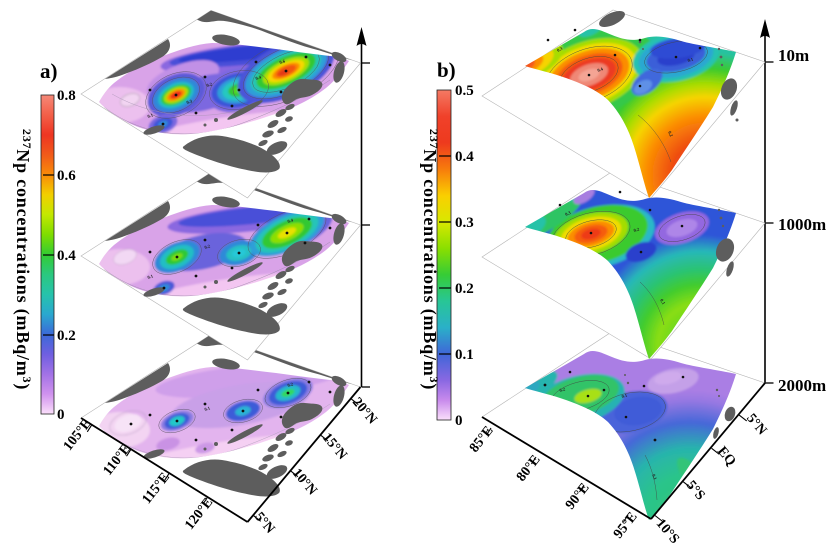  What do you see at coordinates (695, 490) in the screenshot?
I see `svg-text: 5°S` at bounding box center [695, 490].